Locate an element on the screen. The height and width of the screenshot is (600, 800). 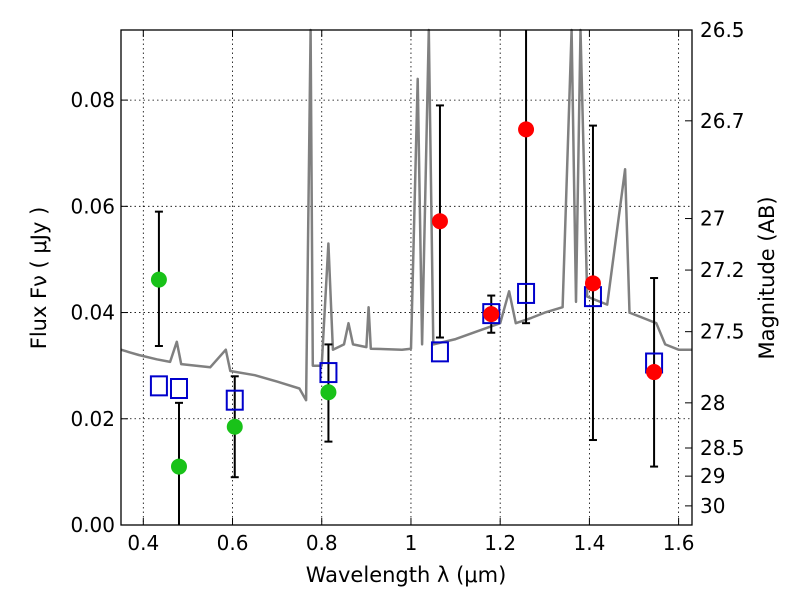
y2-tick-label: 28.5 is located at coordinates (722, 448).